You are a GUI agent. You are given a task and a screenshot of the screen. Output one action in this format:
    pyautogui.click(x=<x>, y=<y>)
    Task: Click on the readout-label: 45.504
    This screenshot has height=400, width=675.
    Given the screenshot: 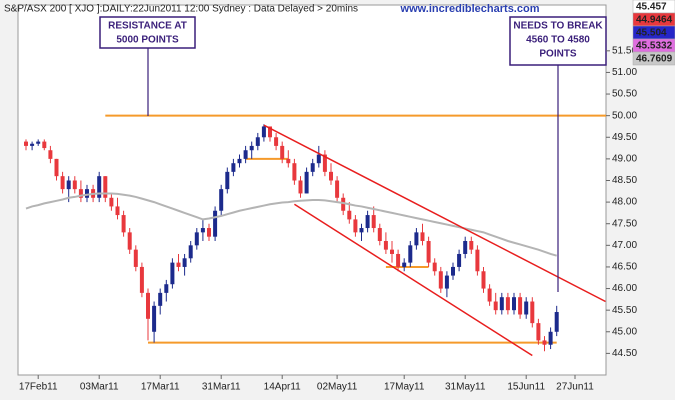 What is the action you would take?
    pyautogui.click(x=651, y=33)
    